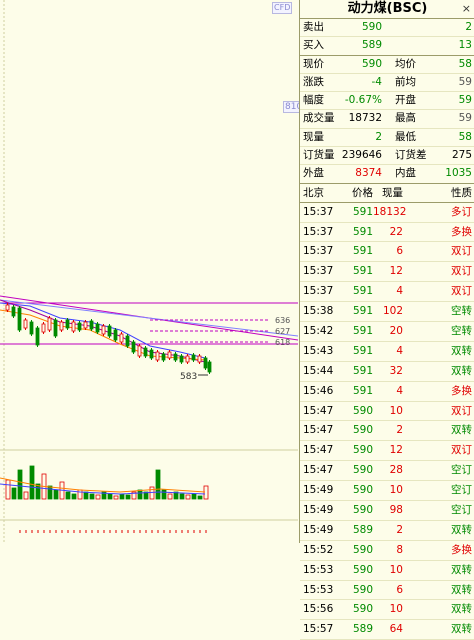 The height and width of the screenshot is (640, 474). Describe the element at coordinates (387, 591) in the screenshot. I see `tick-row: 15:53 590 6 双转` at that location.